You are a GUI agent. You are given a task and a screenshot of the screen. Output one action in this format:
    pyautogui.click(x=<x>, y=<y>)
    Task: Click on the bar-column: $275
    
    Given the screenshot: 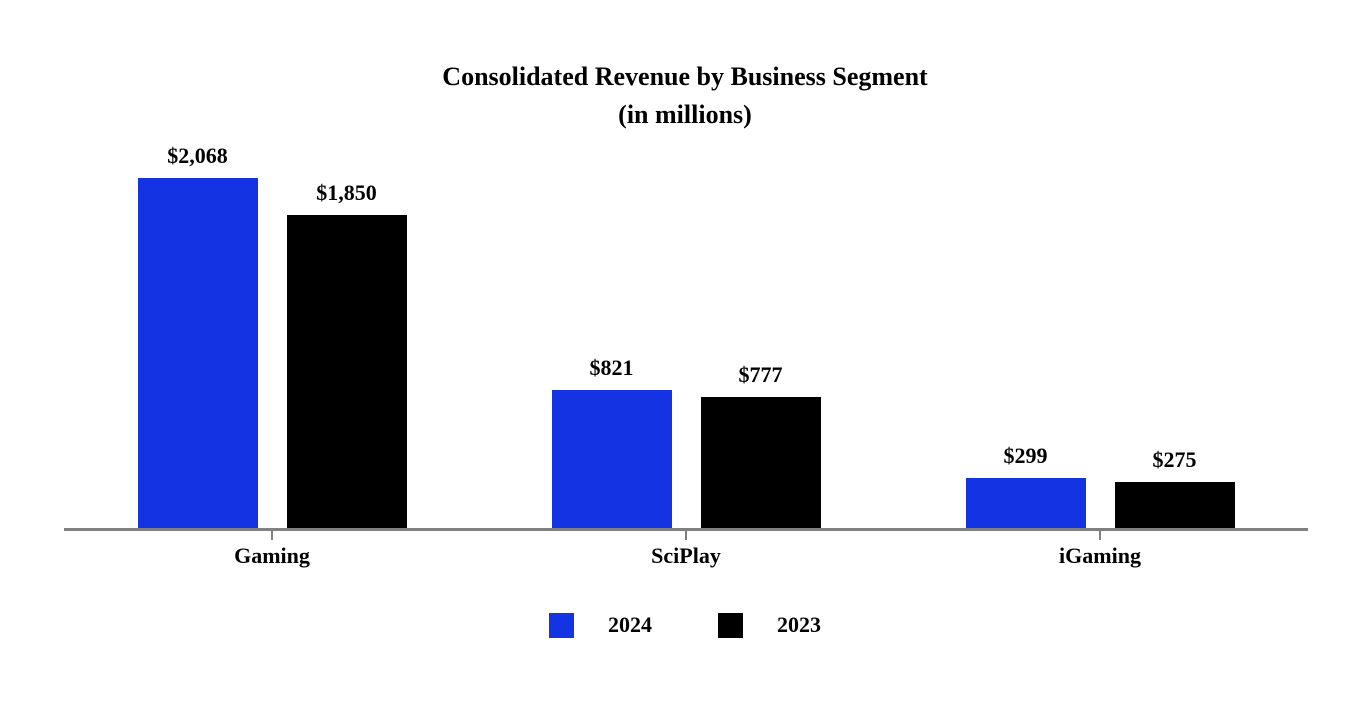 What is the action you would take?
    pyautogui.click(x=1174, y=488)
    